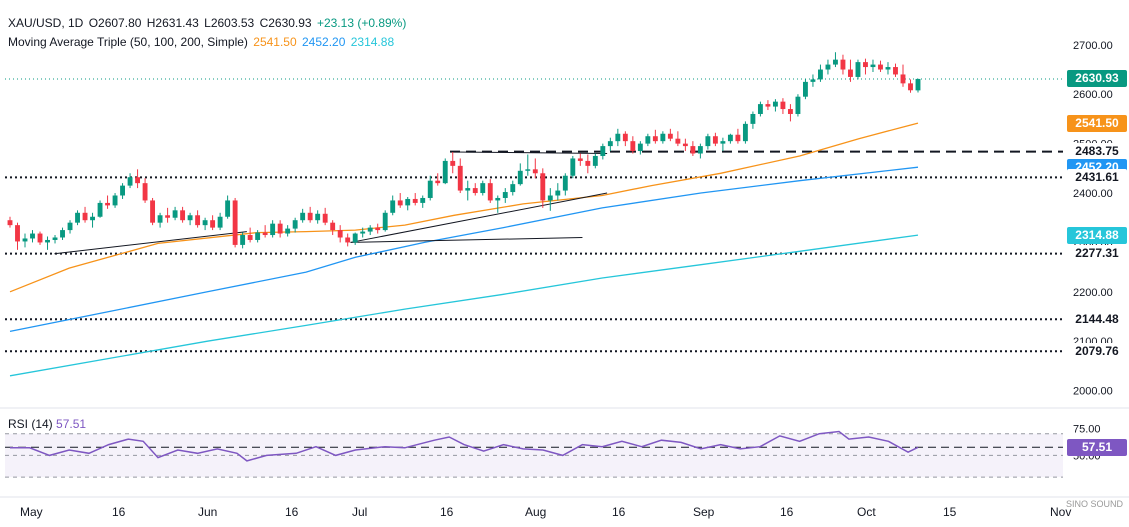  I want to click on price-tick-label: 2200.00, so click(1093, 293).